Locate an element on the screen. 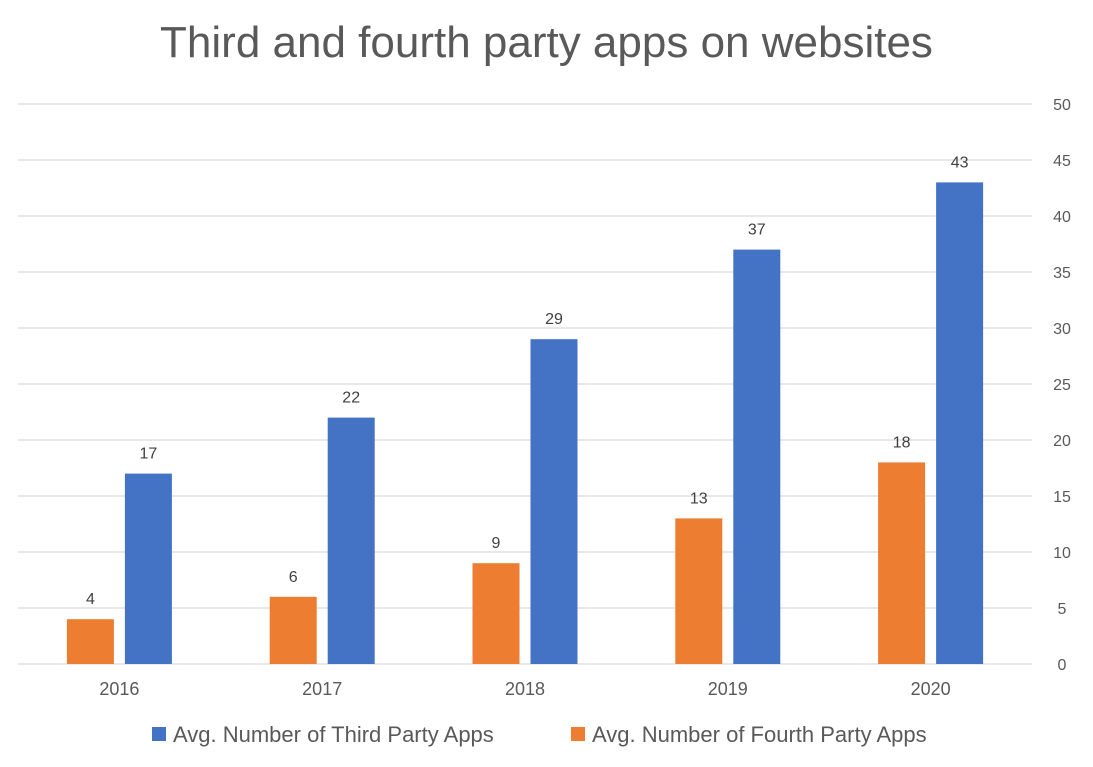 Image resolution: width=1093 pixels, height=767 pixels. y-tick-label: 15 is located at coordinates (1062, 497).